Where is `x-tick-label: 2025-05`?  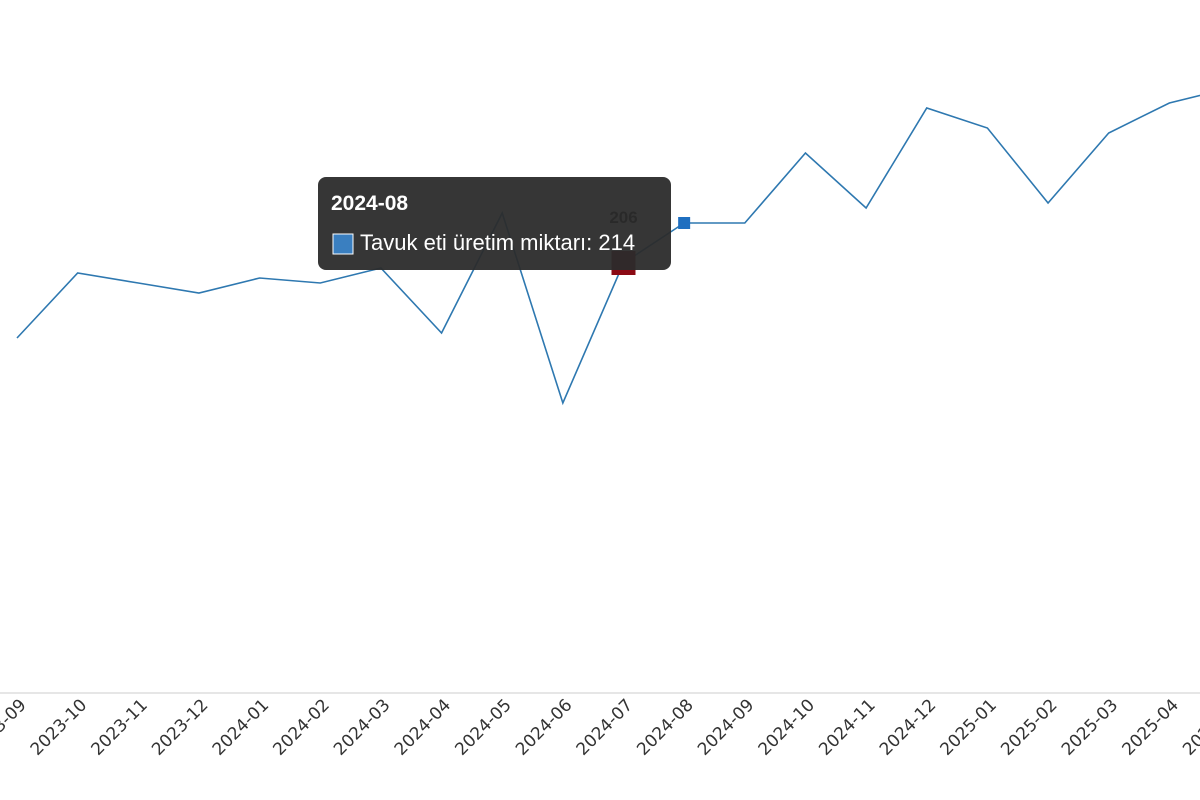 x-tick-label: 2025-05 is located at coordinates (1189, 727).